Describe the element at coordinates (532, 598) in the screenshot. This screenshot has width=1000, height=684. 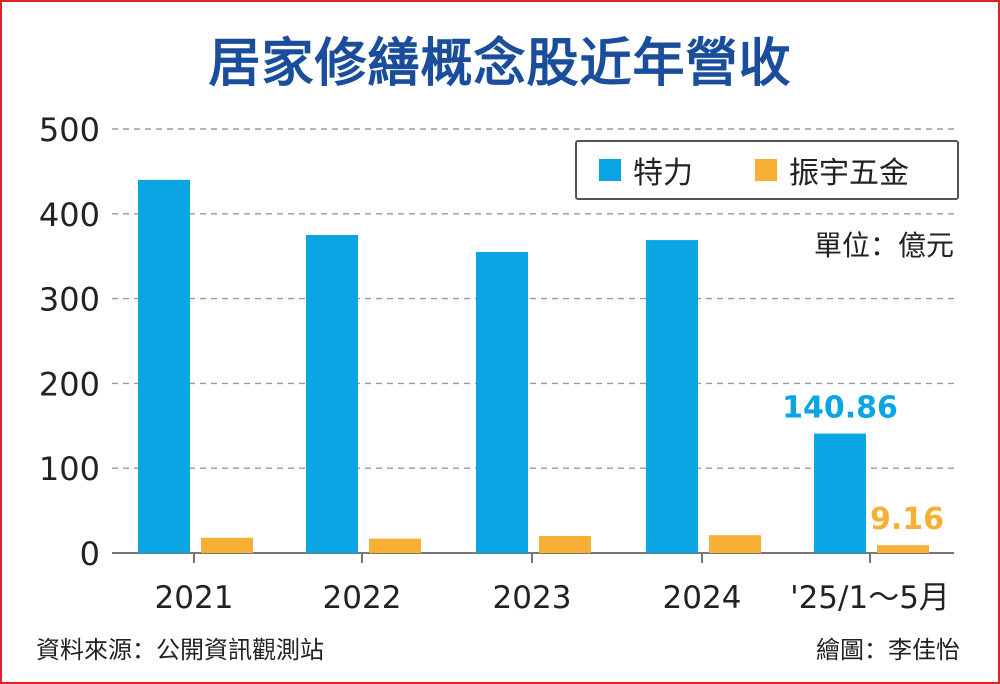
I see `x-tick-label: 2023` at that location.